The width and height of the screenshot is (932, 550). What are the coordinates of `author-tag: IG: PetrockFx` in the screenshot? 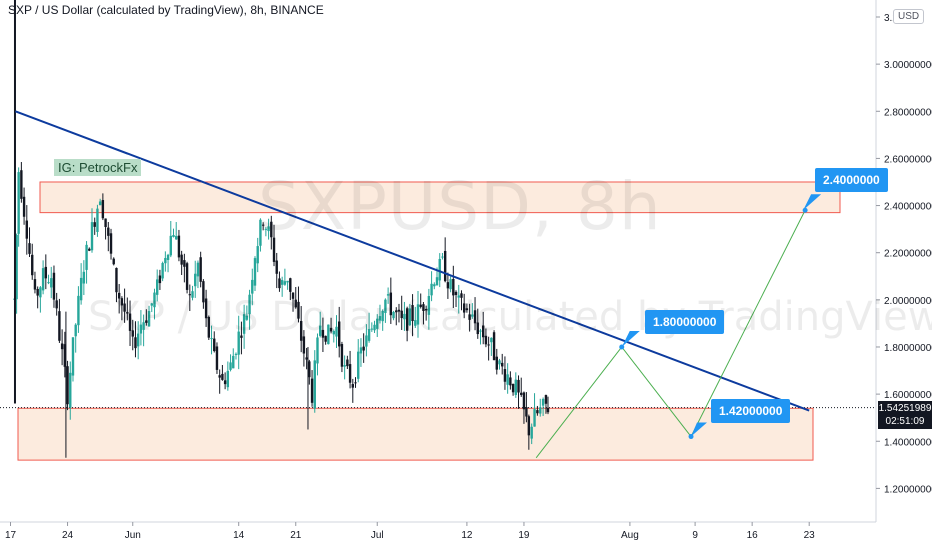 It's located at (98, 167).